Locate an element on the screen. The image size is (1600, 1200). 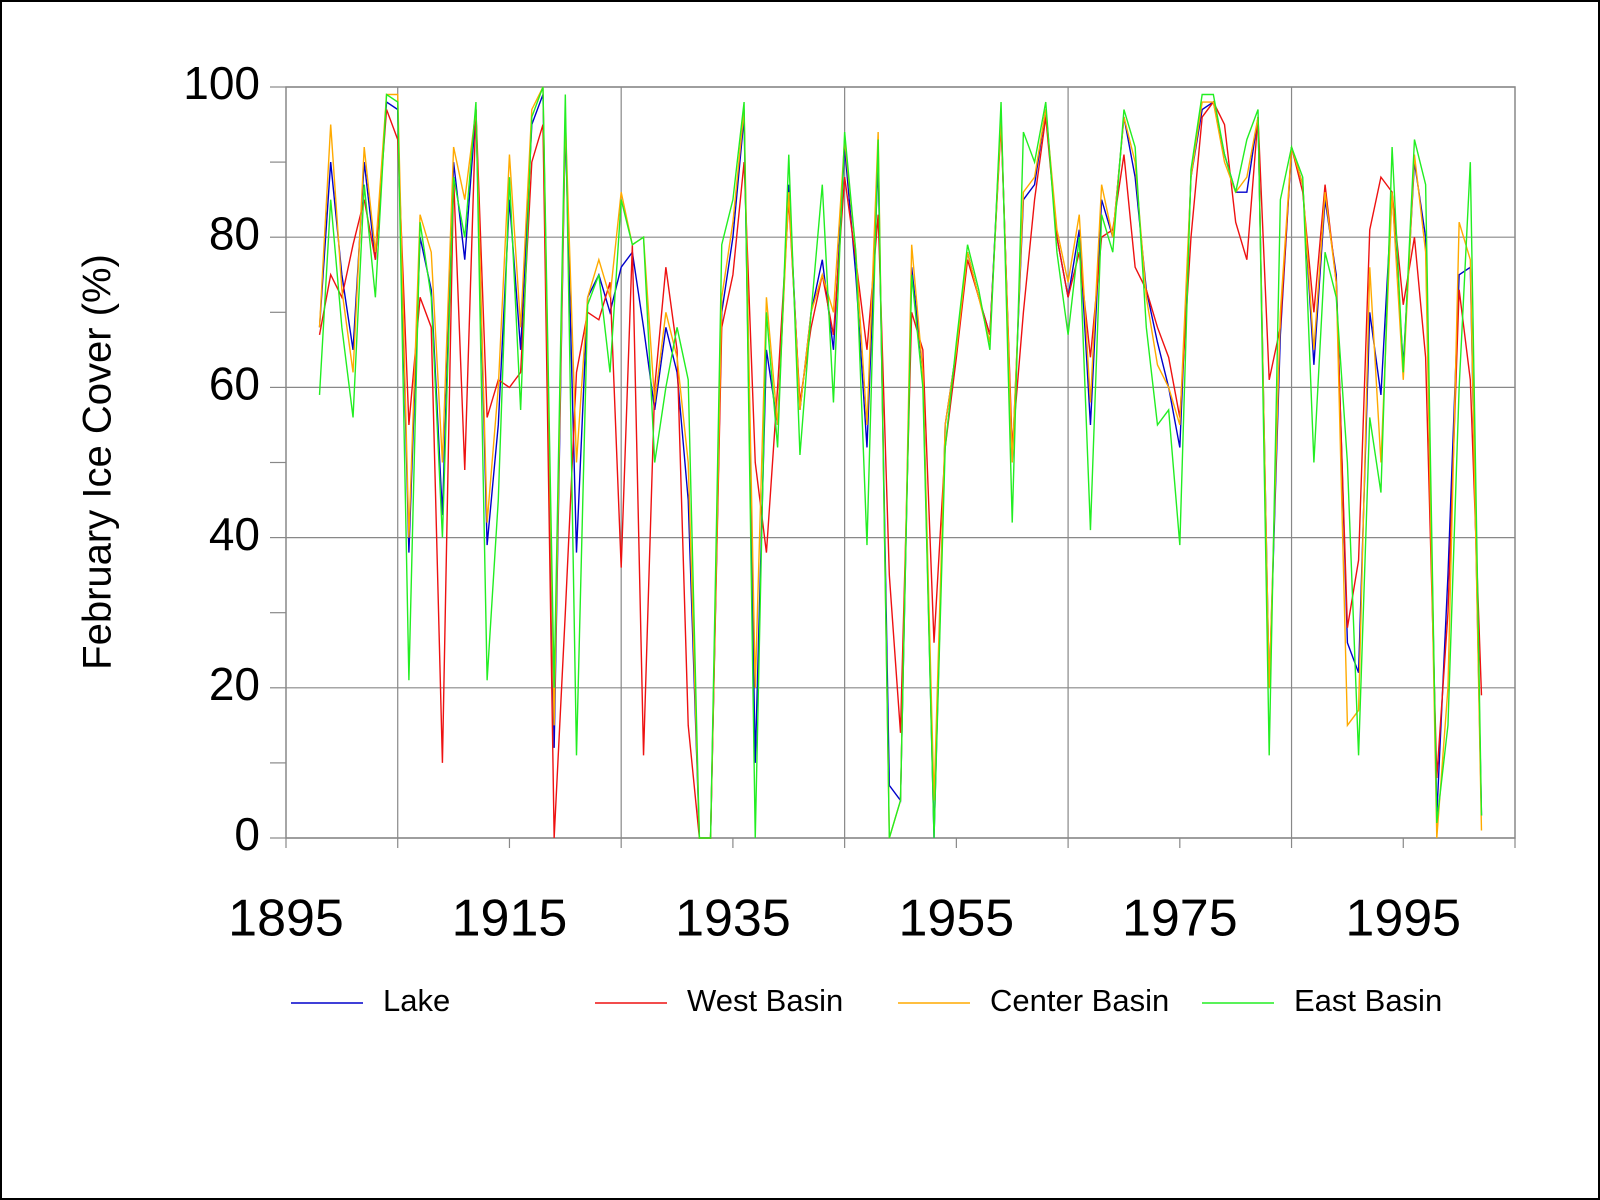
legend-label: Center Basin is located at coordinates (1079, 1000).